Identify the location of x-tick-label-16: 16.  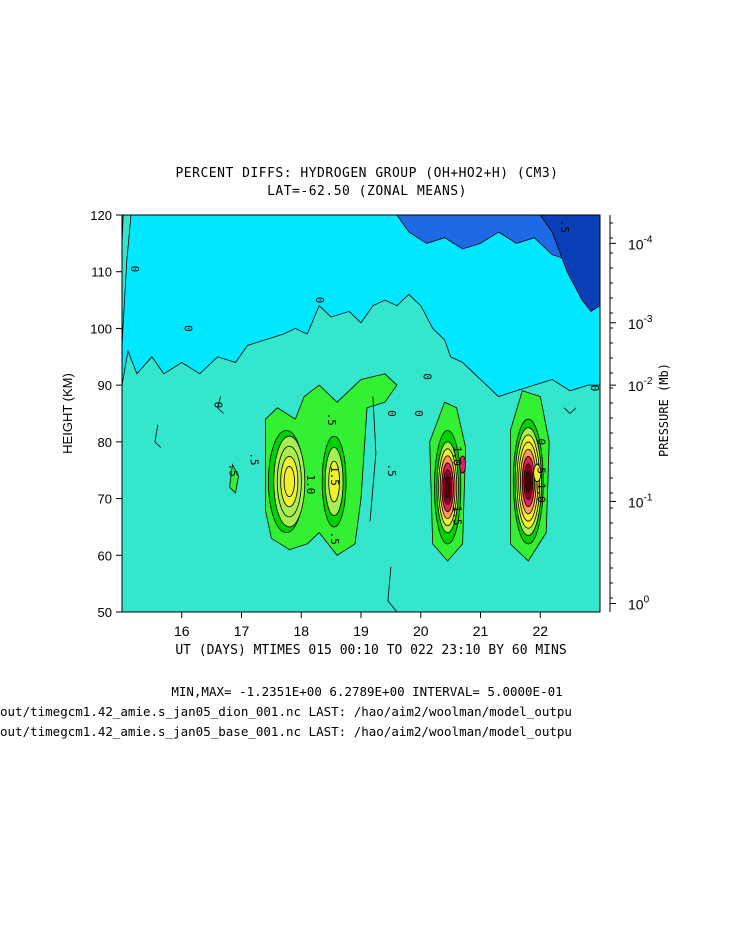
(182, 631).